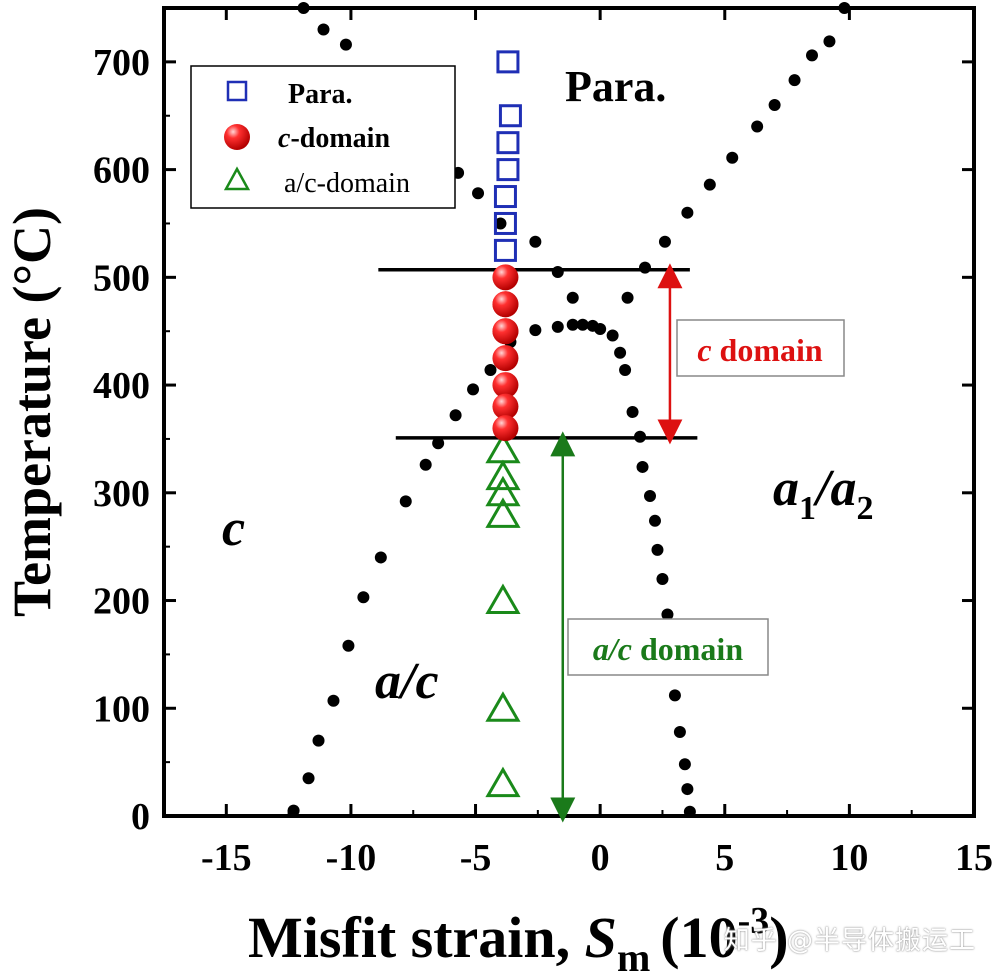 The width and height of the screenshot is (1000, 980). What do you see at coordinates (849, 941) in the screenshot?
I see `watermark: 知乎 @半导体搬运工` at bounding box center [849, 941].